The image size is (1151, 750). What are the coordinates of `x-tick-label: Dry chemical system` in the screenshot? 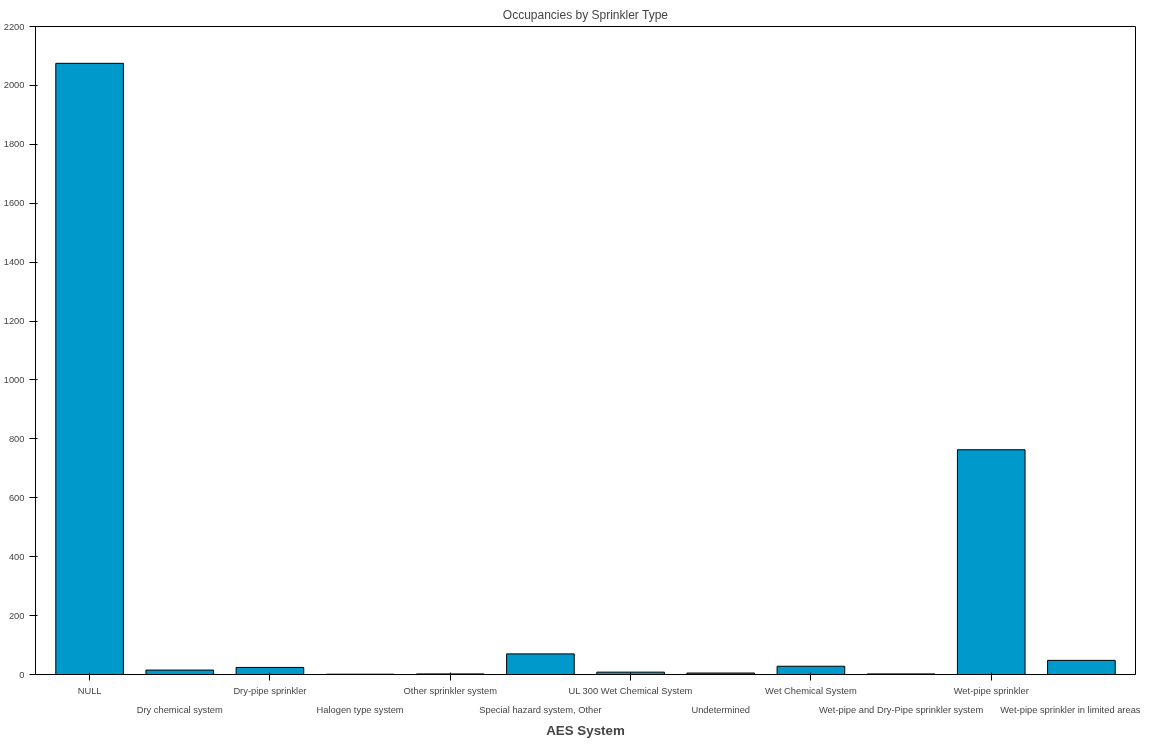 It's located at (180, 709).